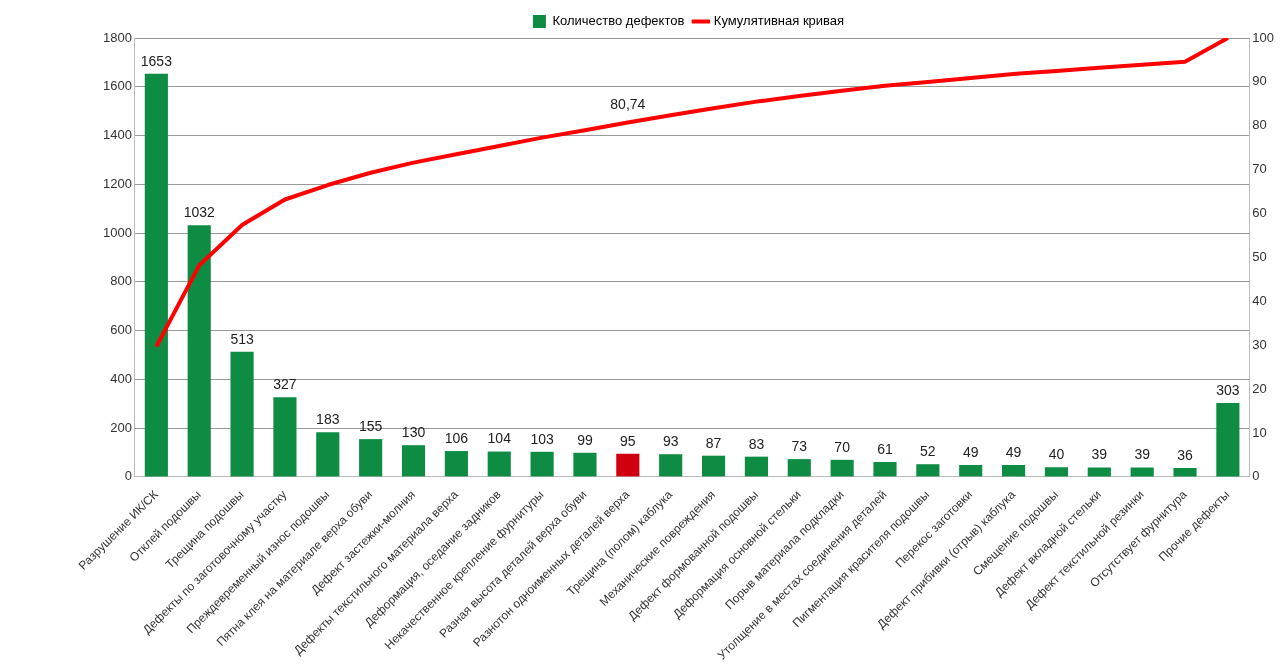 This screenshot has width=1287, height=666. Describe the element at coordinates (756, 443) in the screenshot. I see `data-label: 83` at that location.